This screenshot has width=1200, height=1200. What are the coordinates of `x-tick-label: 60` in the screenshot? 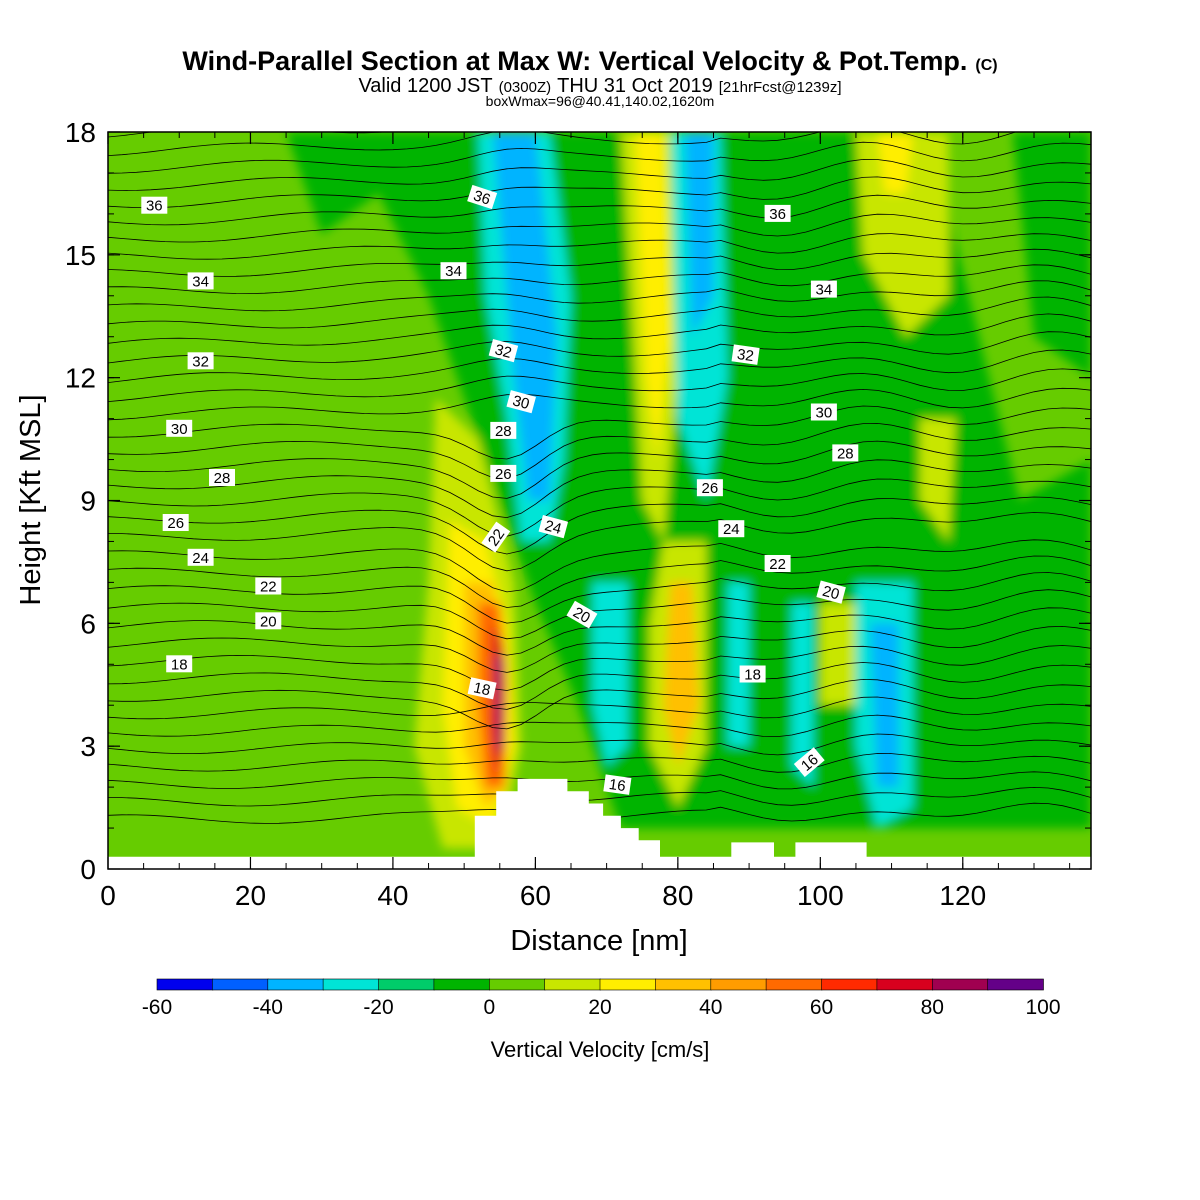 It's located at (535, 895).